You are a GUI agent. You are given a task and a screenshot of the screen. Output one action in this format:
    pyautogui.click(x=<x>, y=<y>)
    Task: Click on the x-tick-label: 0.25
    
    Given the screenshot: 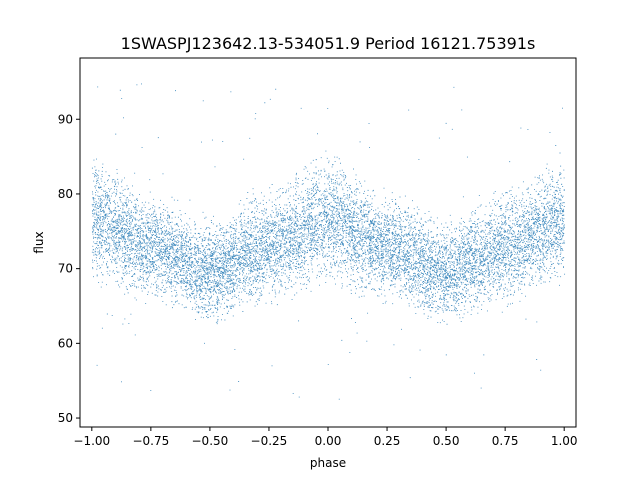 What is the action you would take?
    pyautogui.click(x=387, y=441)
    